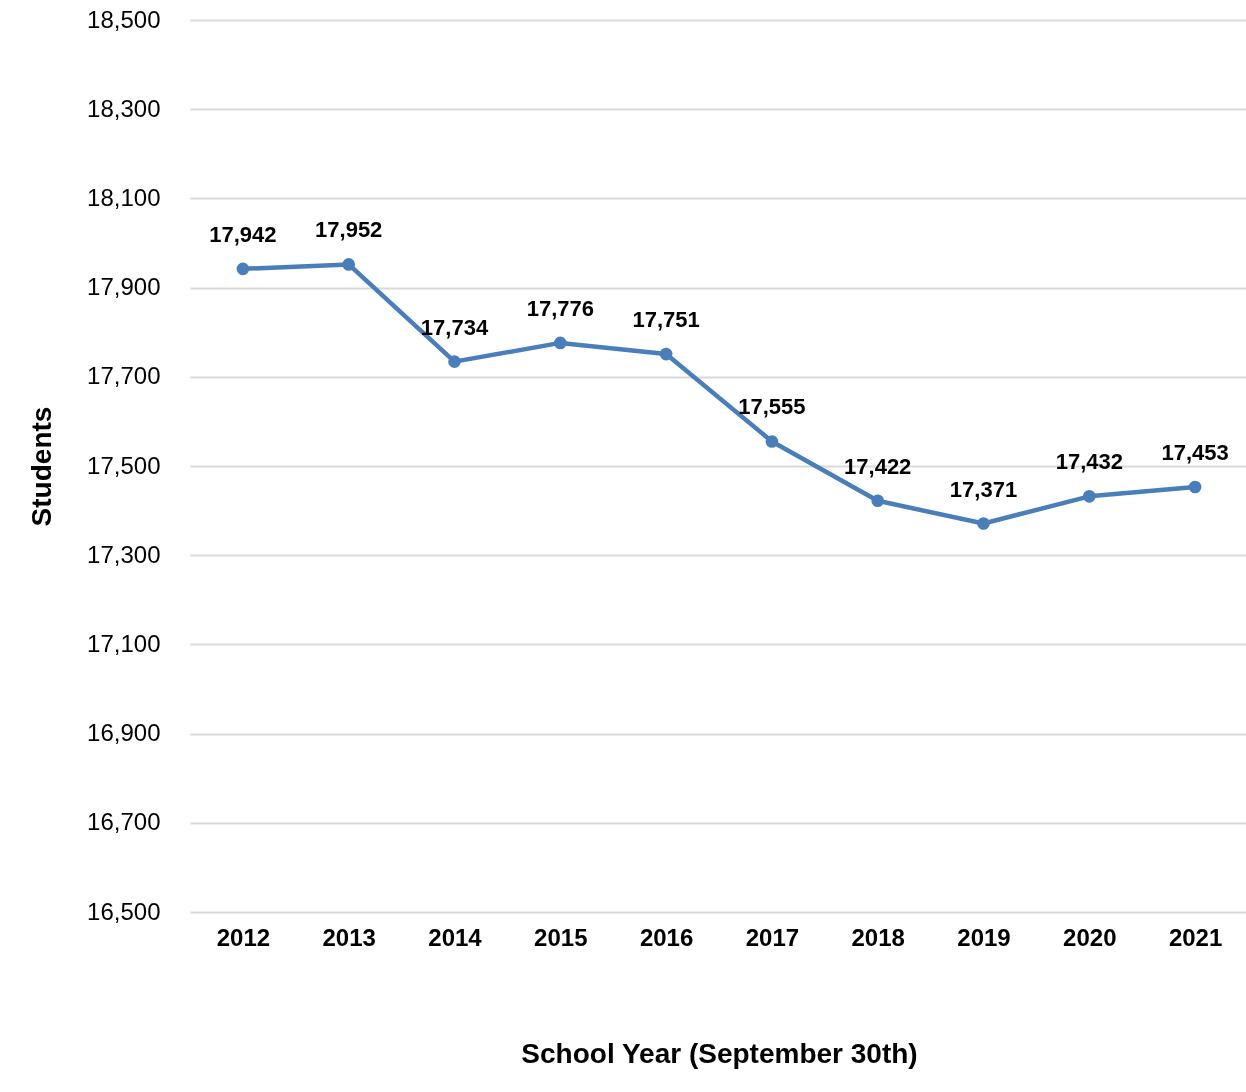  Describe the element at coordinates (454, 327) in the screenshot. I see `data-label: 17,734` at that location.